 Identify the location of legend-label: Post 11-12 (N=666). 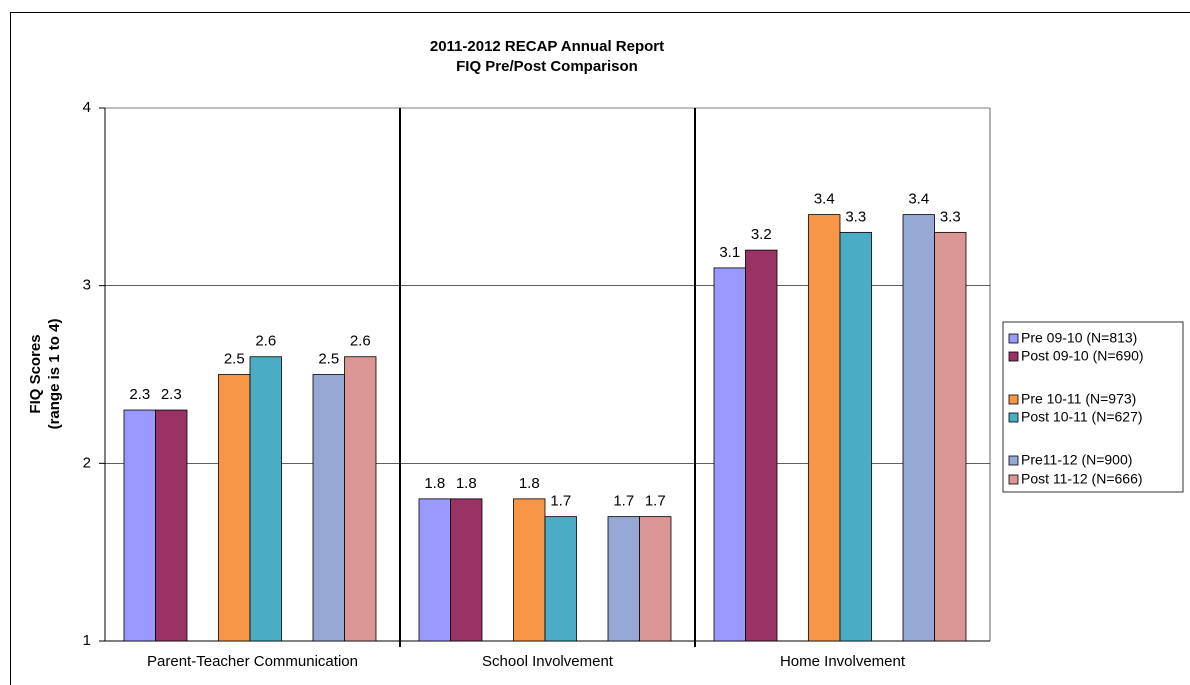
(1082, 479).